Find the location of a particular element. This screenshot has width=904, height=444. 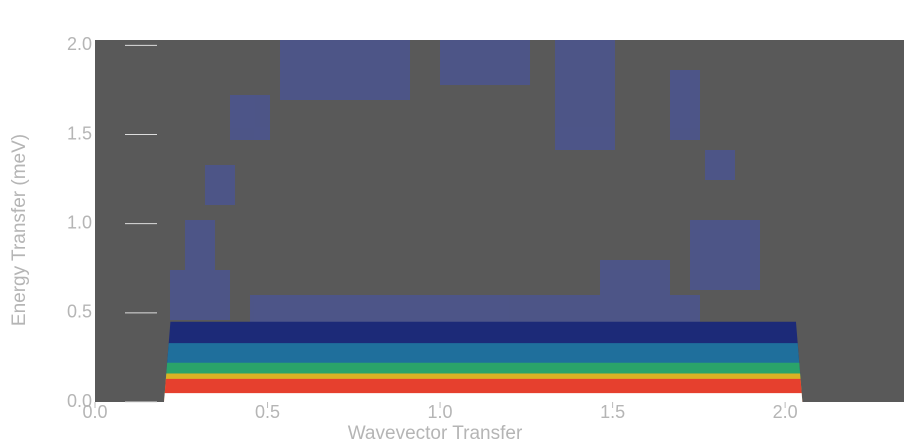

x-tick-label: 1.5 is located at coordinates (612, 412).